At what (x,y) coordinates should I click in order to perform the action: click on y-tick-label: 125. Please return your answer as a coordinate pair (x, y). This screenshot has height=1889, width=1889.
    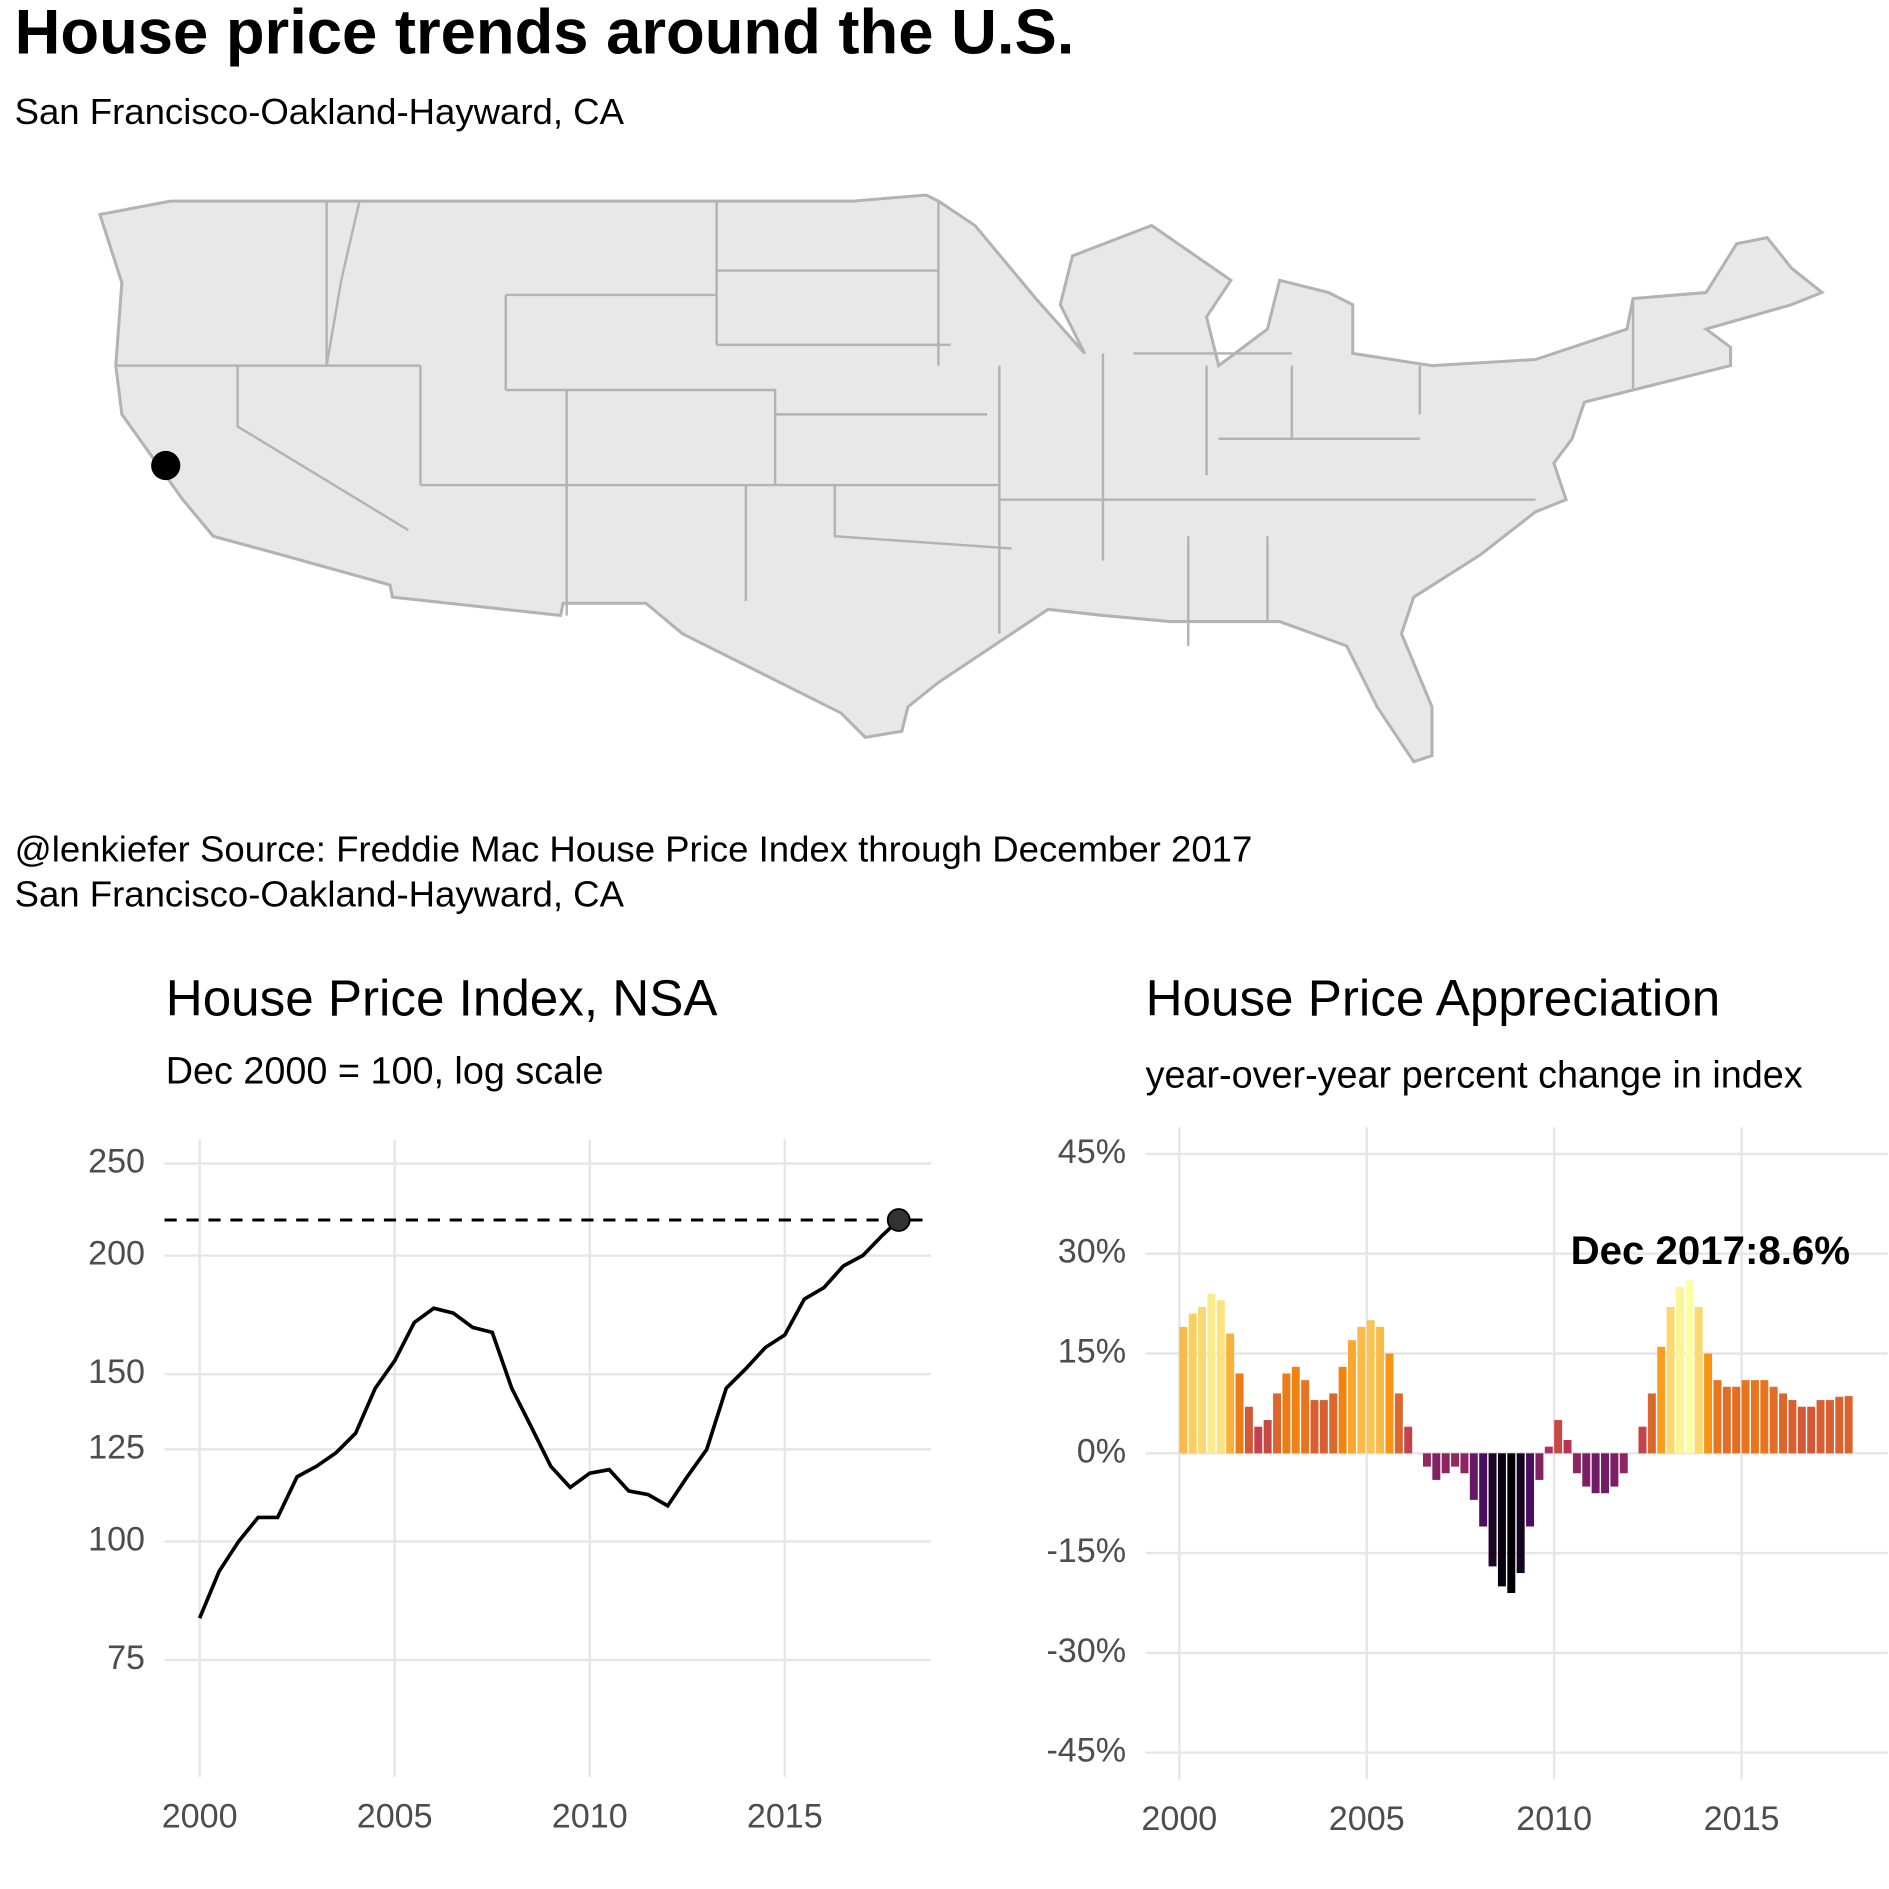
    Looking at the image, I should click on (116, 1447).